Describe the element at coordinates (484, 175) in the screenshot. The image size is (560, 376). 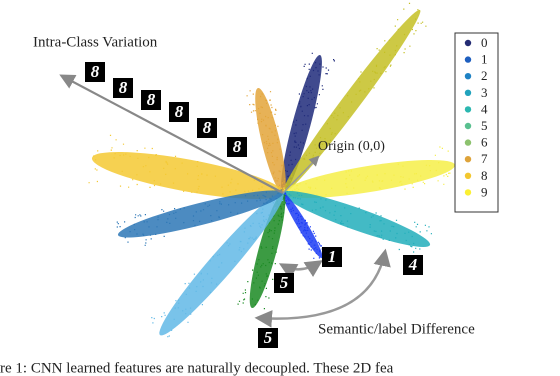
I see `legend-label: 8` at that location.